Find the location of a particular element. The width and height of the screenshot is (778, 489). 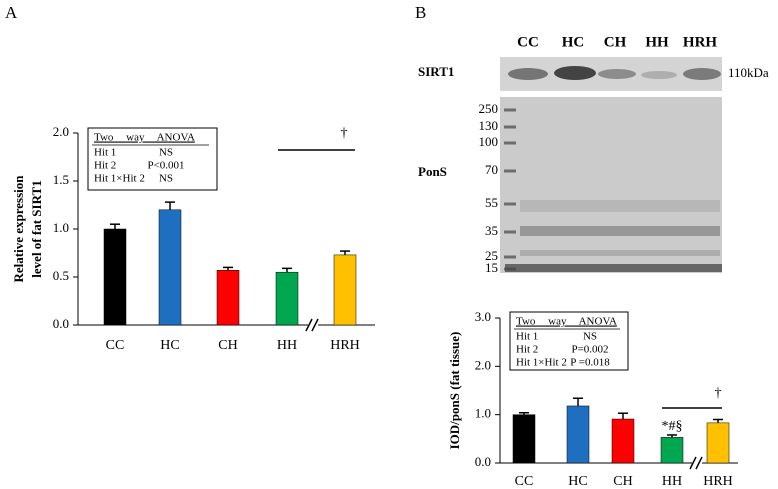

y-tick-label: 3.0 is located at coordinates (483, 316).